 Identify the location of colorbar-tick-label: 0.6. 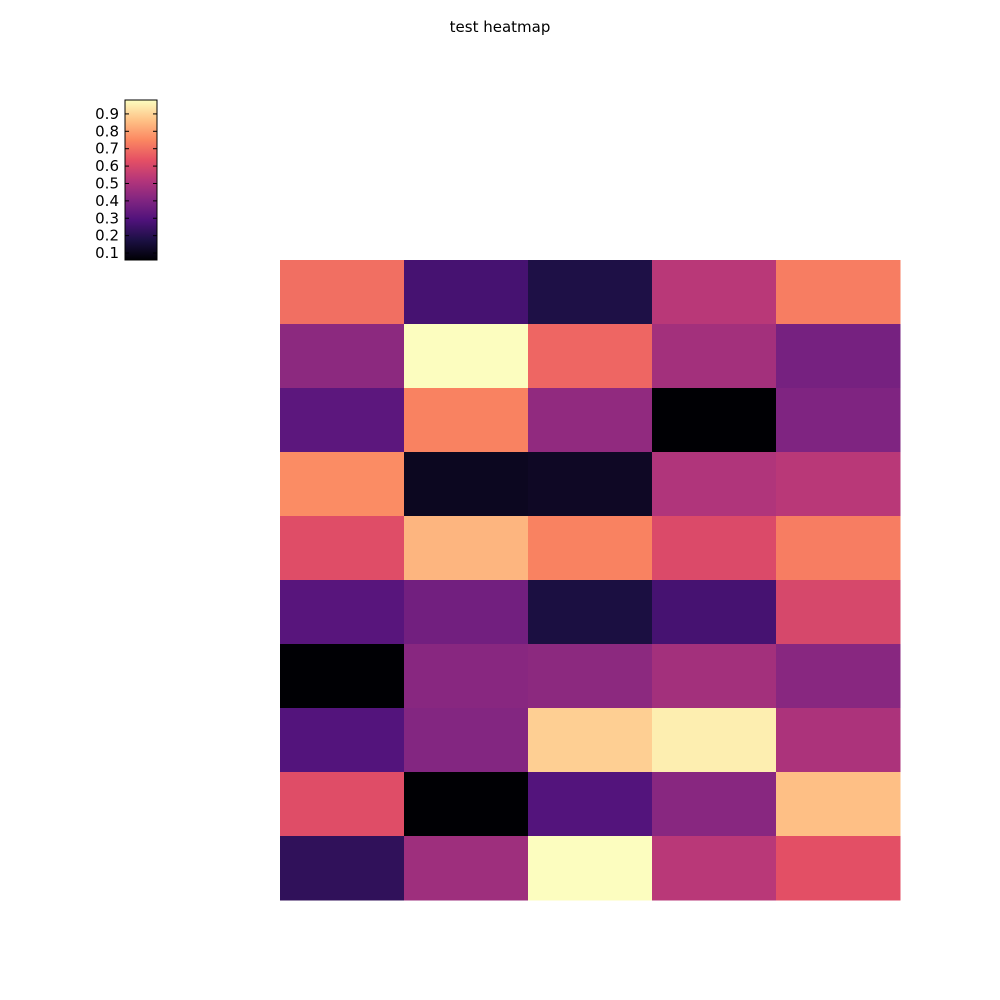
(107, 166).